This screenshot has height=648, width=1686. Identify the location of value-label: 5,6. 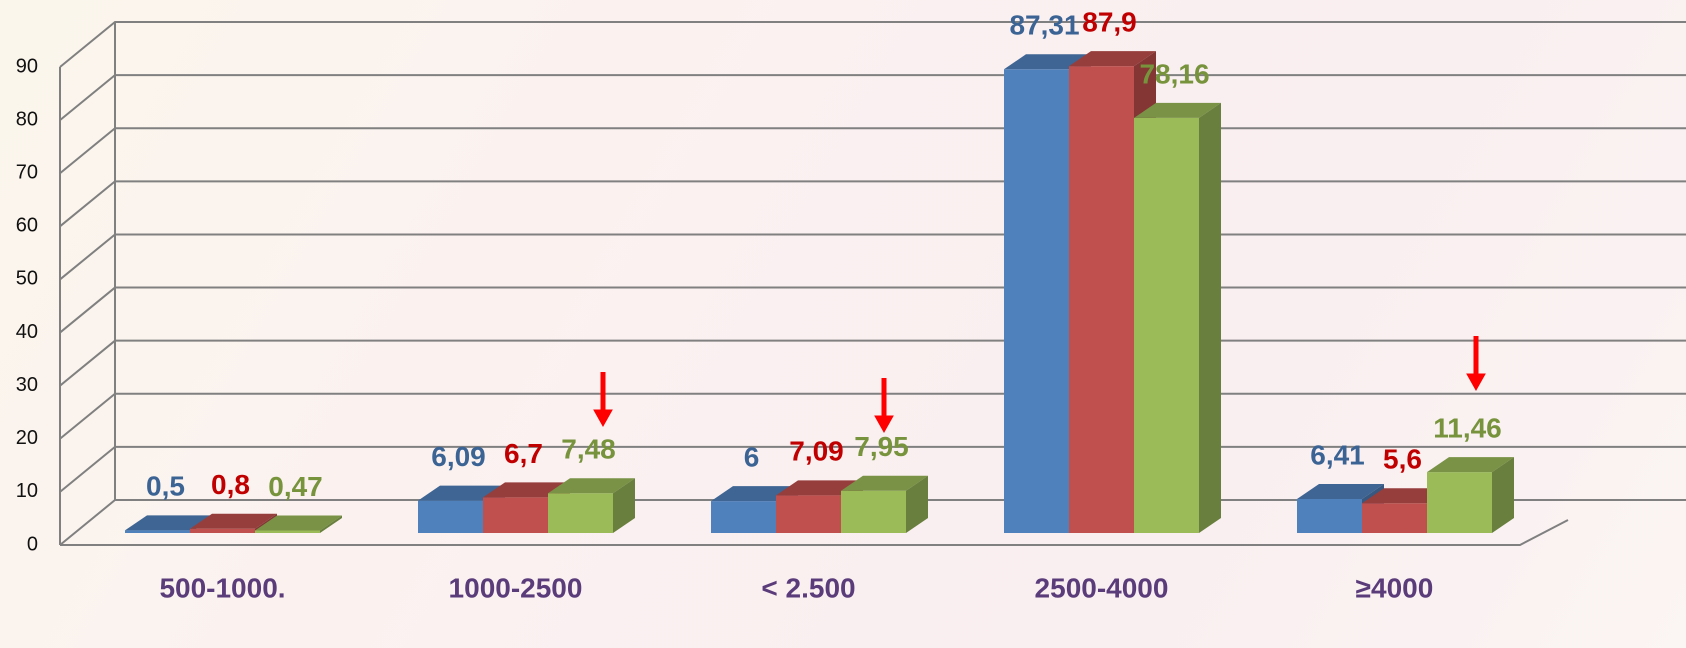
(1402, 459).